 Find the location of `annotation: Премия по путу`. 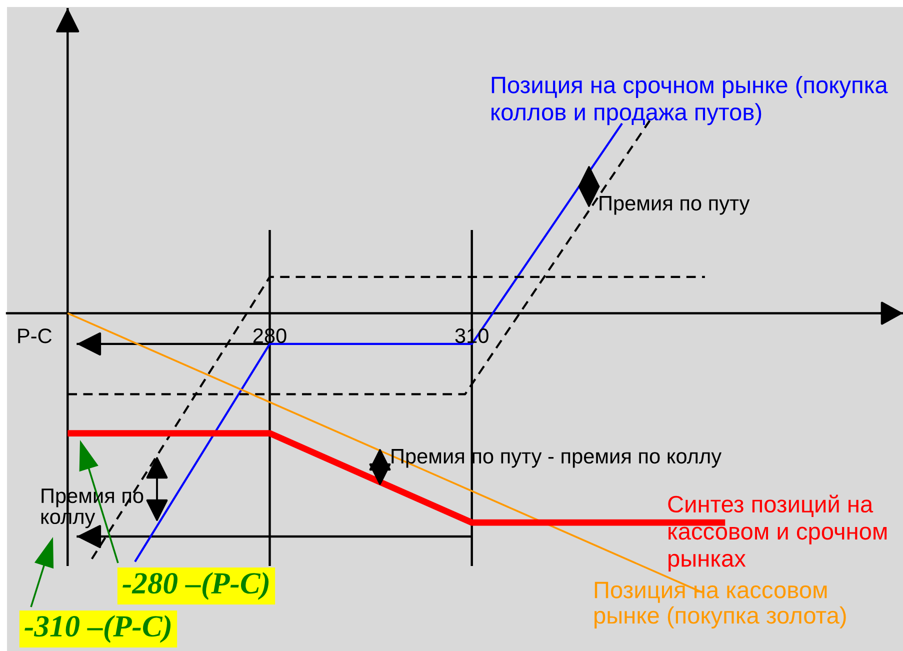

annotation: Премия по путу is located at coordinates (675, 205).